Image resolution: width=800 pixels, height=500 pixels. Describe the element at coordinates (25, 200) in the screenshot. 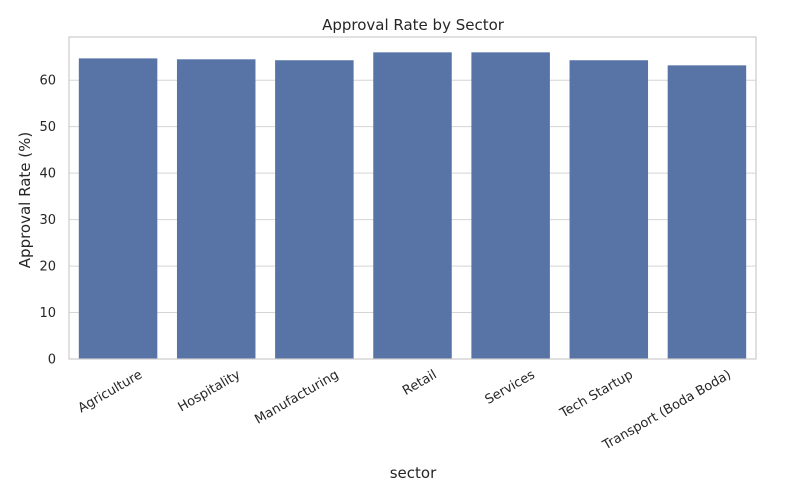

I see `y-axis-title: Approval Rate (%)` at that location.